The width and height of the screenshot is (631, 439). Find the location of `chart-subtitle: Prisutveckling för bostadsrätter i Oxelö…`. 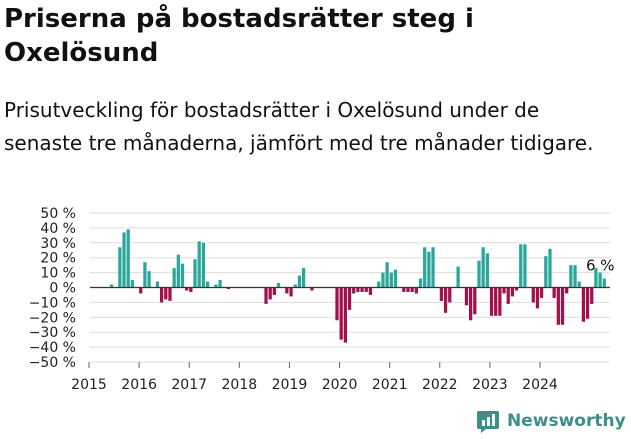

chart-subtitle: Prisutveckling för bostadsrätter i Oxelö… is located at coordinates (299, 126).